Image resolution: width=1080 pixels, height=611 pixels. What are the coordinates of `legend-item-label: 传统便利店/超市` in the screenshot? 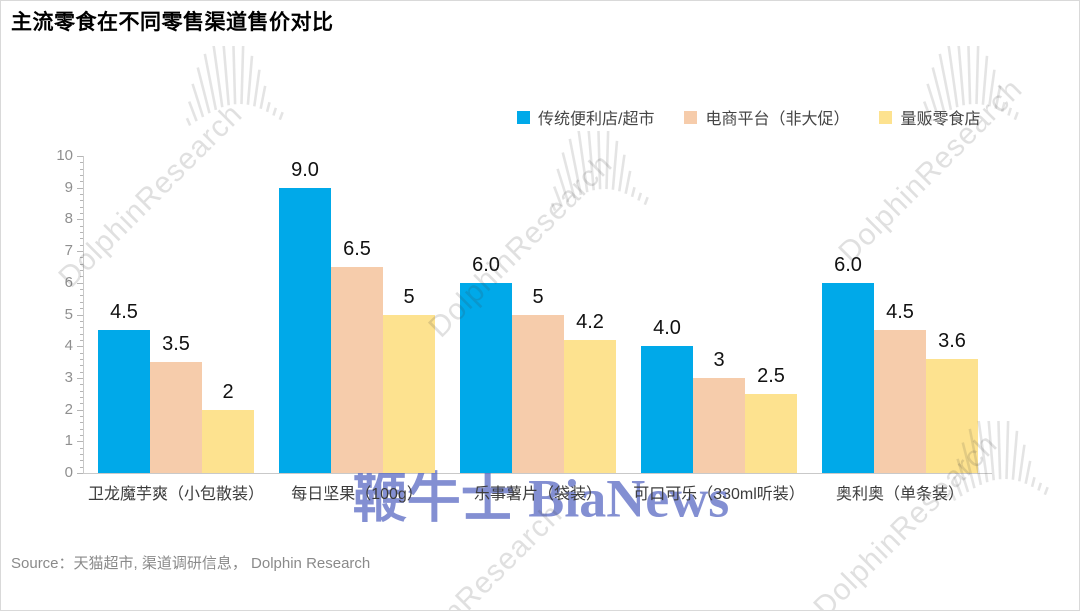 It's located at (596, 119).